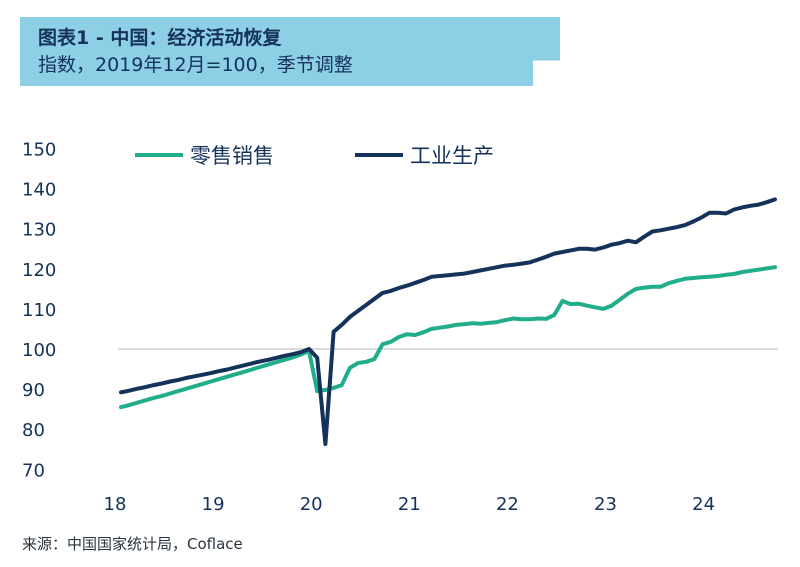  I want to click on x-tick-label: 18, so click(115, 504).